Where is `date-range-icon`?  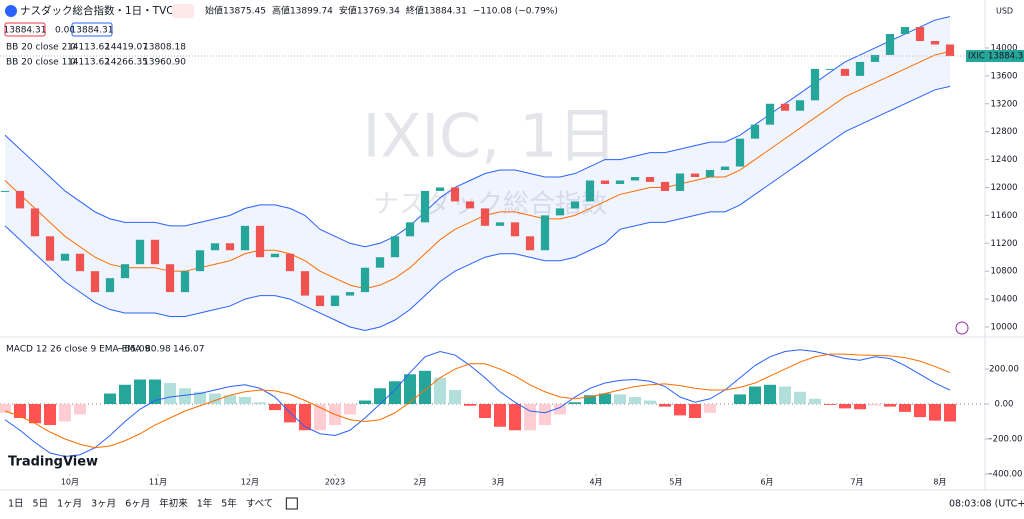 date-range-icon is located at coordinates (291, 503).